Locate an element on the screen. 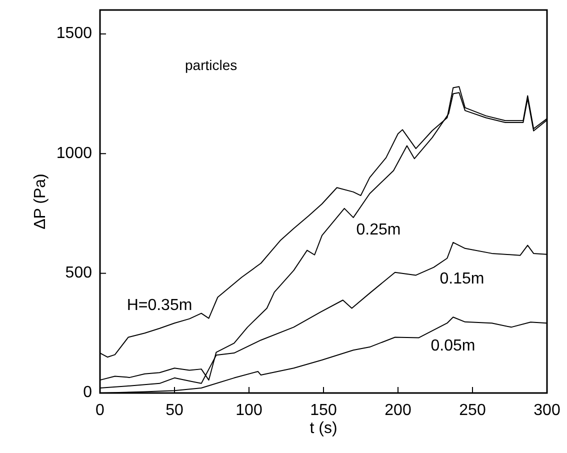 The height and width of the screenshot is (453, 567). x-tick-label: 250 is located at coordinates (472, 410).